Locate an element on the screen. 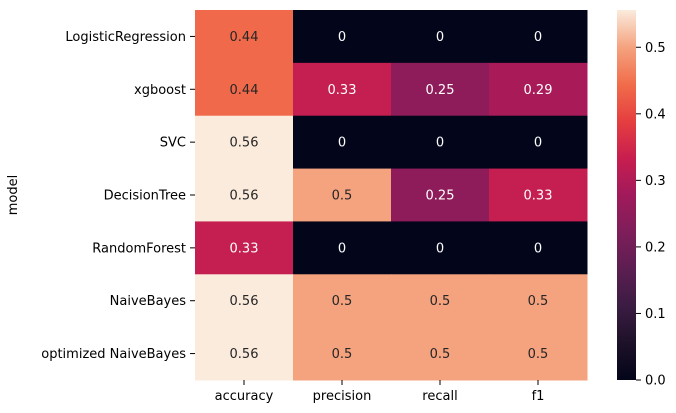 Image resolution: width=676 pixels, height=413 pixels. cell-value-label: 0.29 is located at coordinates (538, 90).